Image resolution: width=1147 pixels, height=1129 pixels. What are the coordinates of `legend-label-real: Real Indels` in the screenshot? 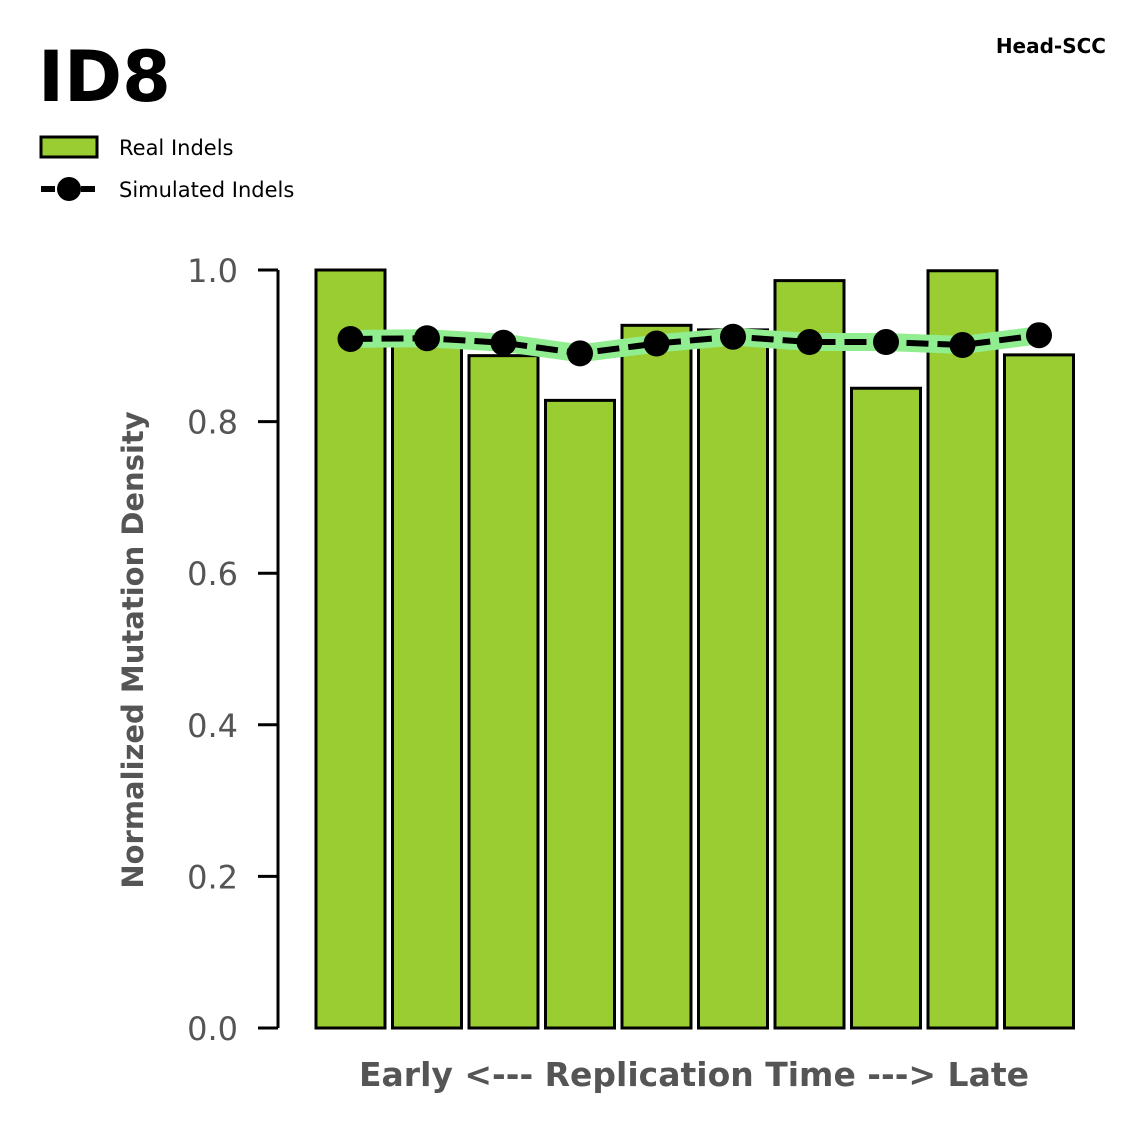 It's located at (176, 148).